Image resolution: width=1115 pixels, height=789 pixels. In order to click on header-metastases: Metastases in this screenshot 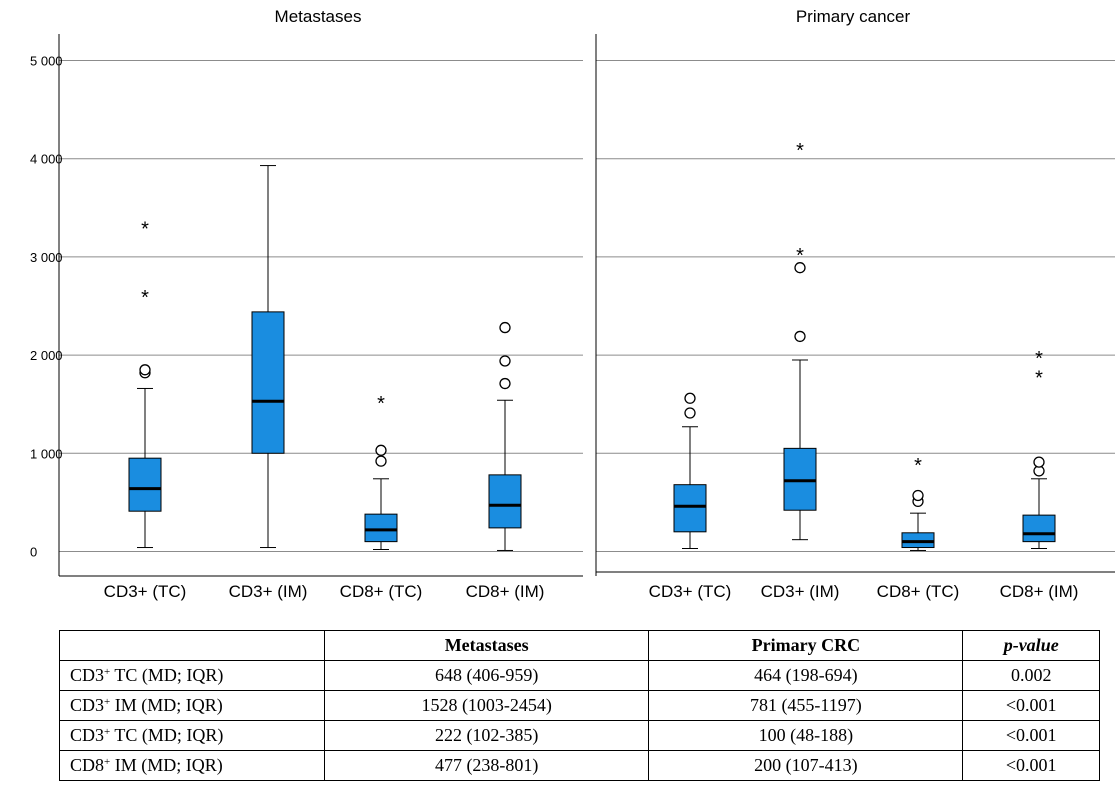, I will do `click(487, 645)`.